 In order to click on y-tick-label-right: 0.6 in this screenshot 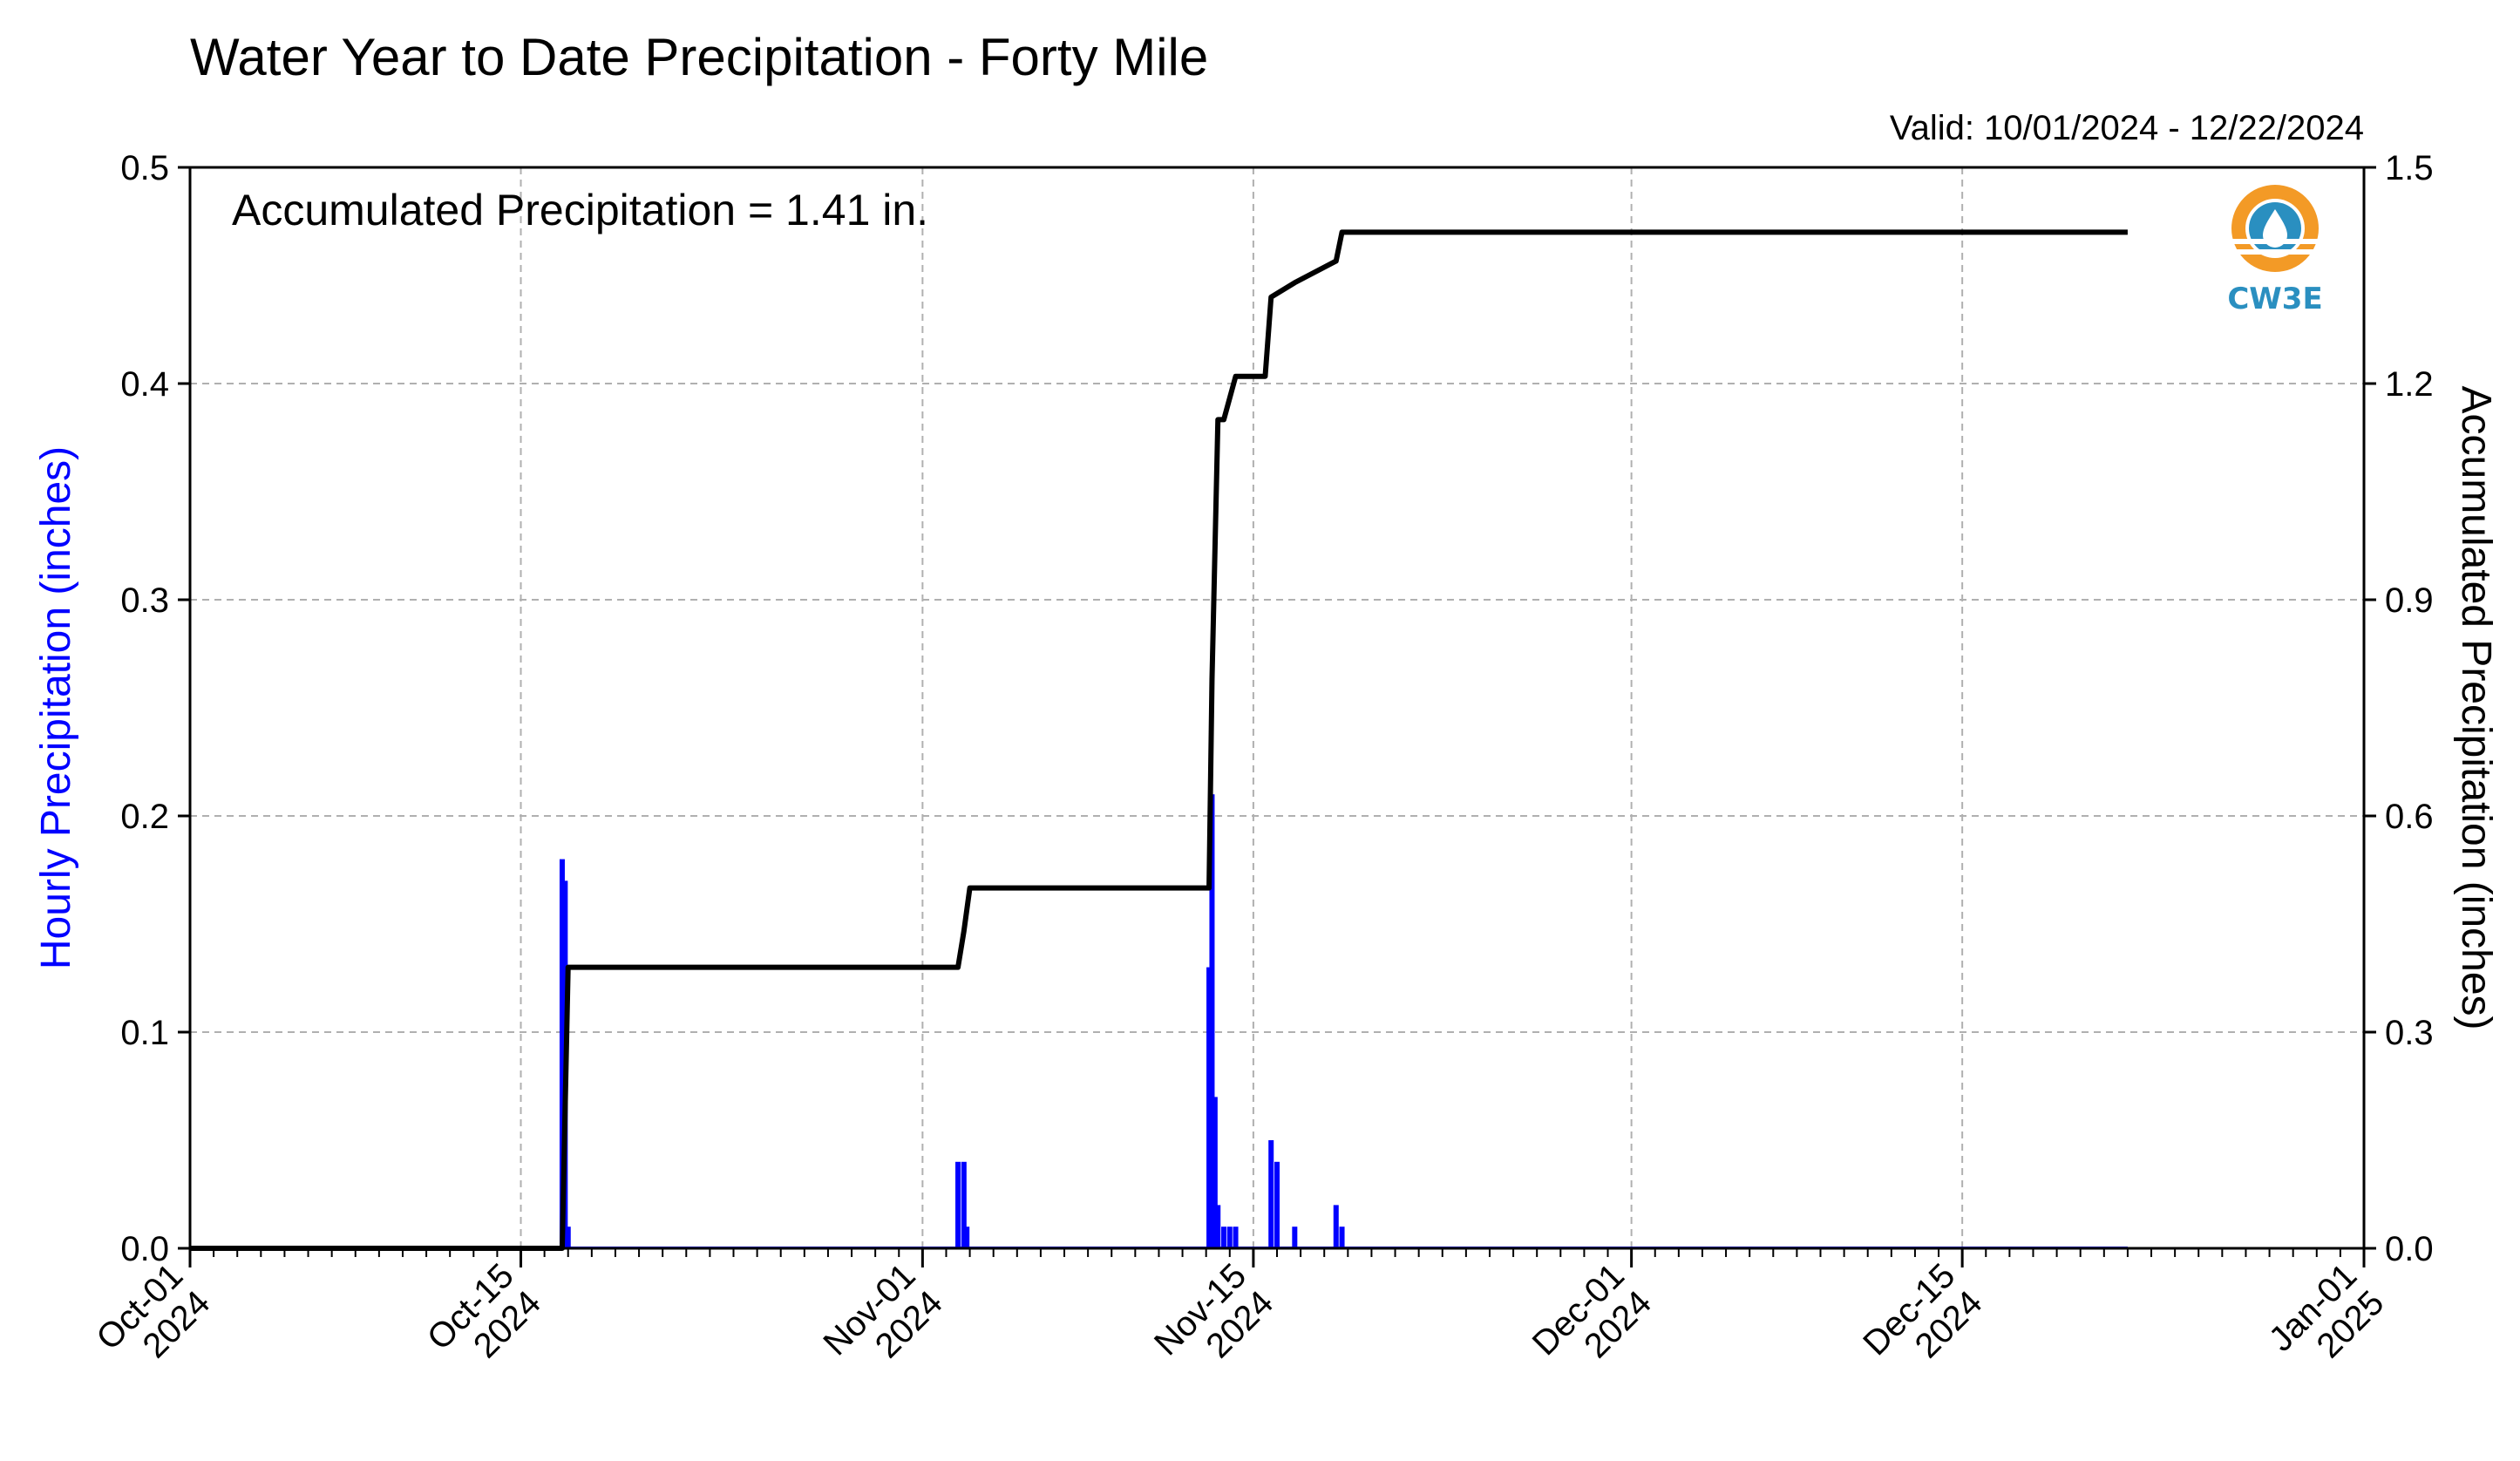, I will do `click(2409, 817)`.